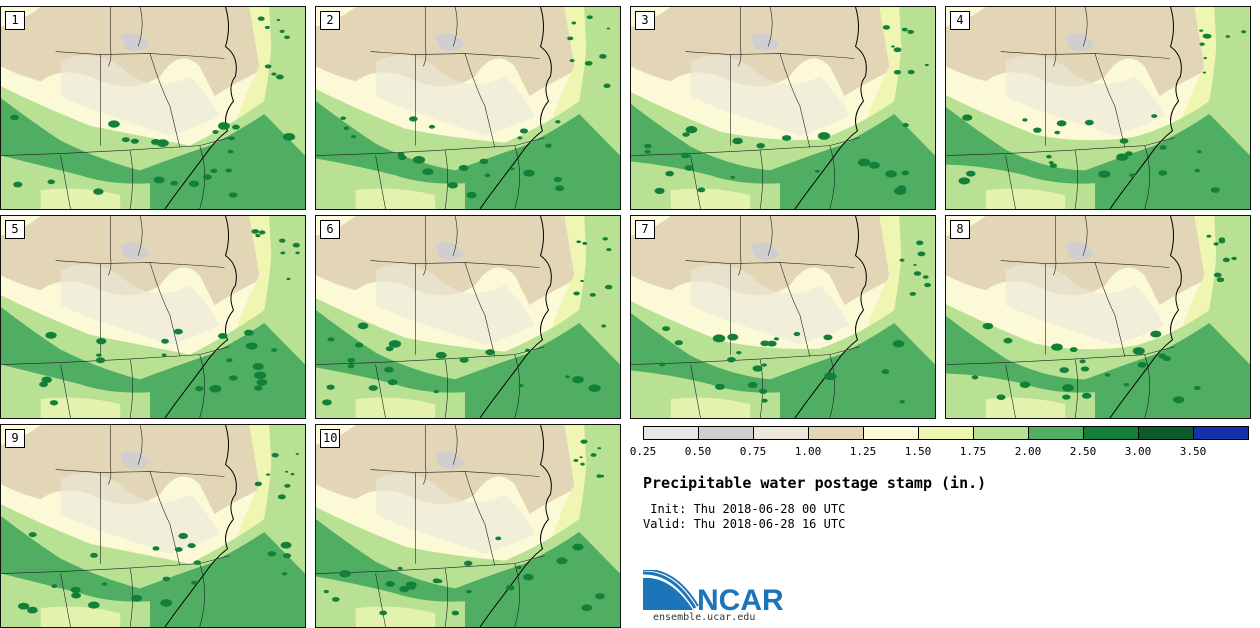 The image size is (1260, 628). Describe the element at coordinates (740, 600) in the screenshot. I see `logo-text: NCAR` at that location.